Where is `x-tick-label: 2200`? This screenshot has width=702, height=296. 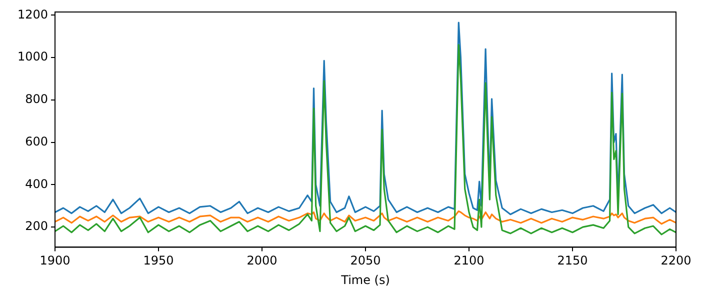
x-tick-label: 2200 is located at coordinates (676, 261).